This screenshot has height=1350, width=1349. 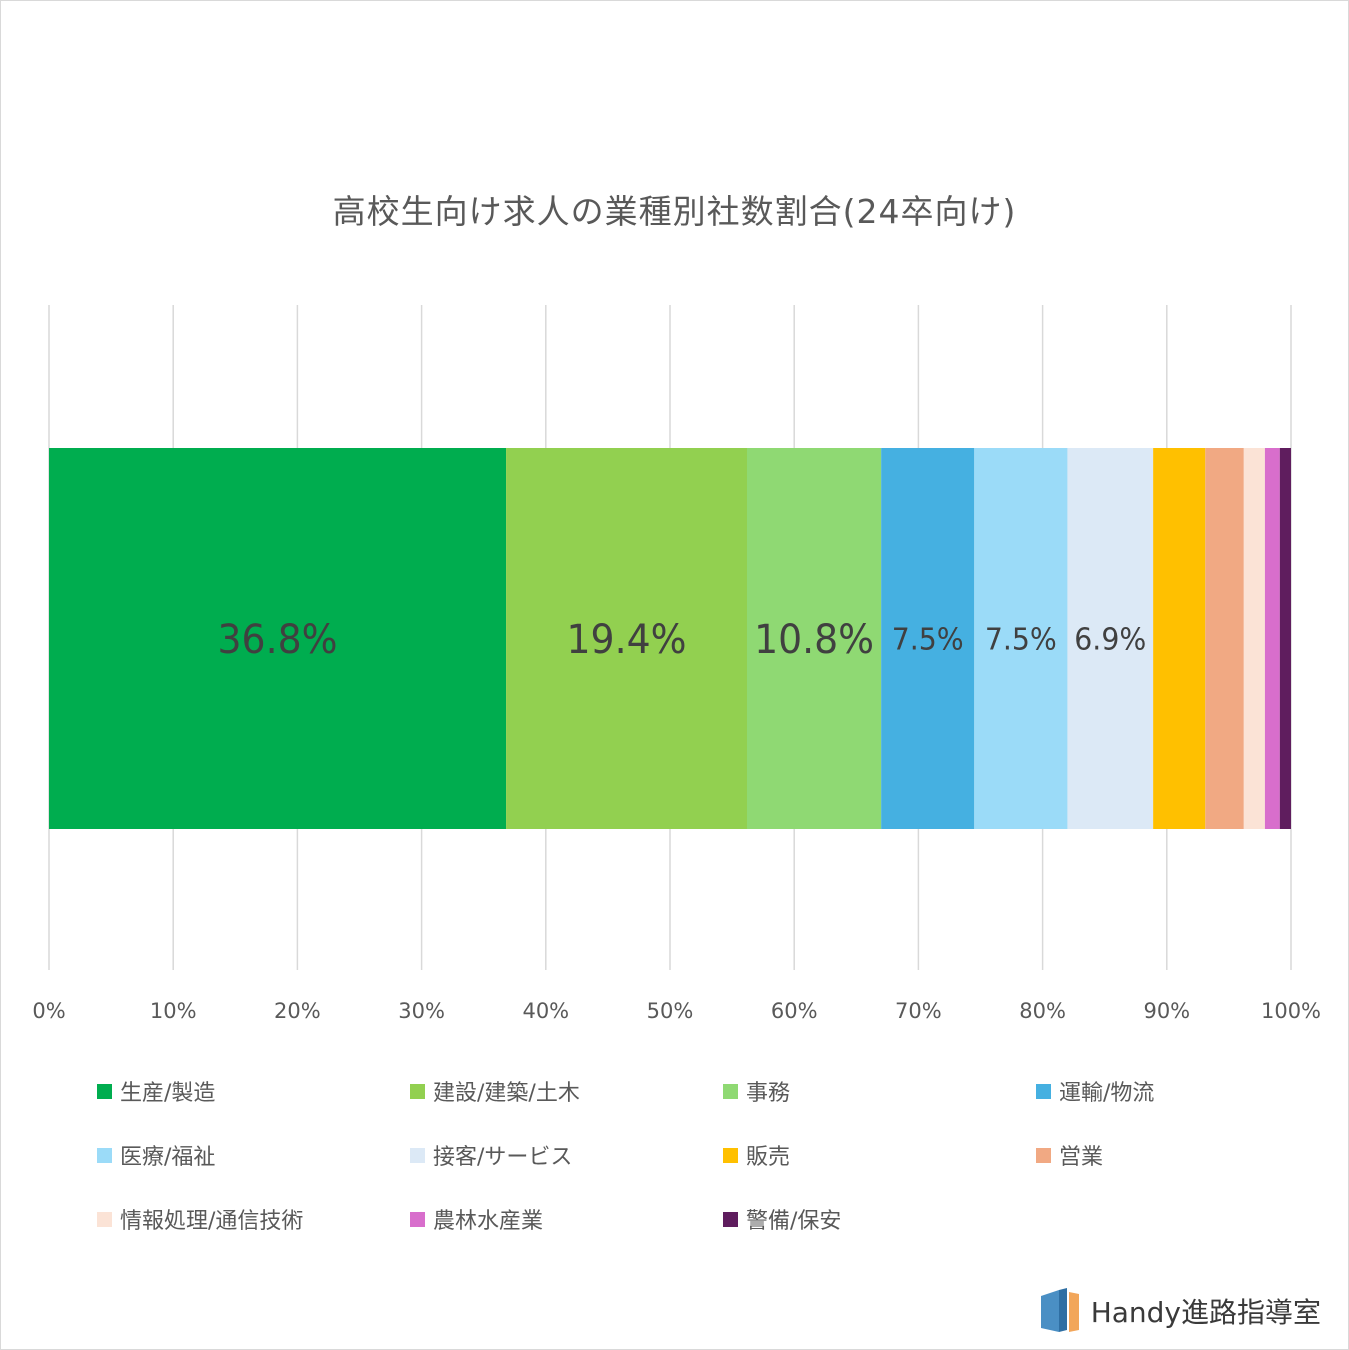 What do you see at coordinates (1081, 1157) in the screenshot?
I see `legend-label: 営業` at bounding box center [1081, 1157].